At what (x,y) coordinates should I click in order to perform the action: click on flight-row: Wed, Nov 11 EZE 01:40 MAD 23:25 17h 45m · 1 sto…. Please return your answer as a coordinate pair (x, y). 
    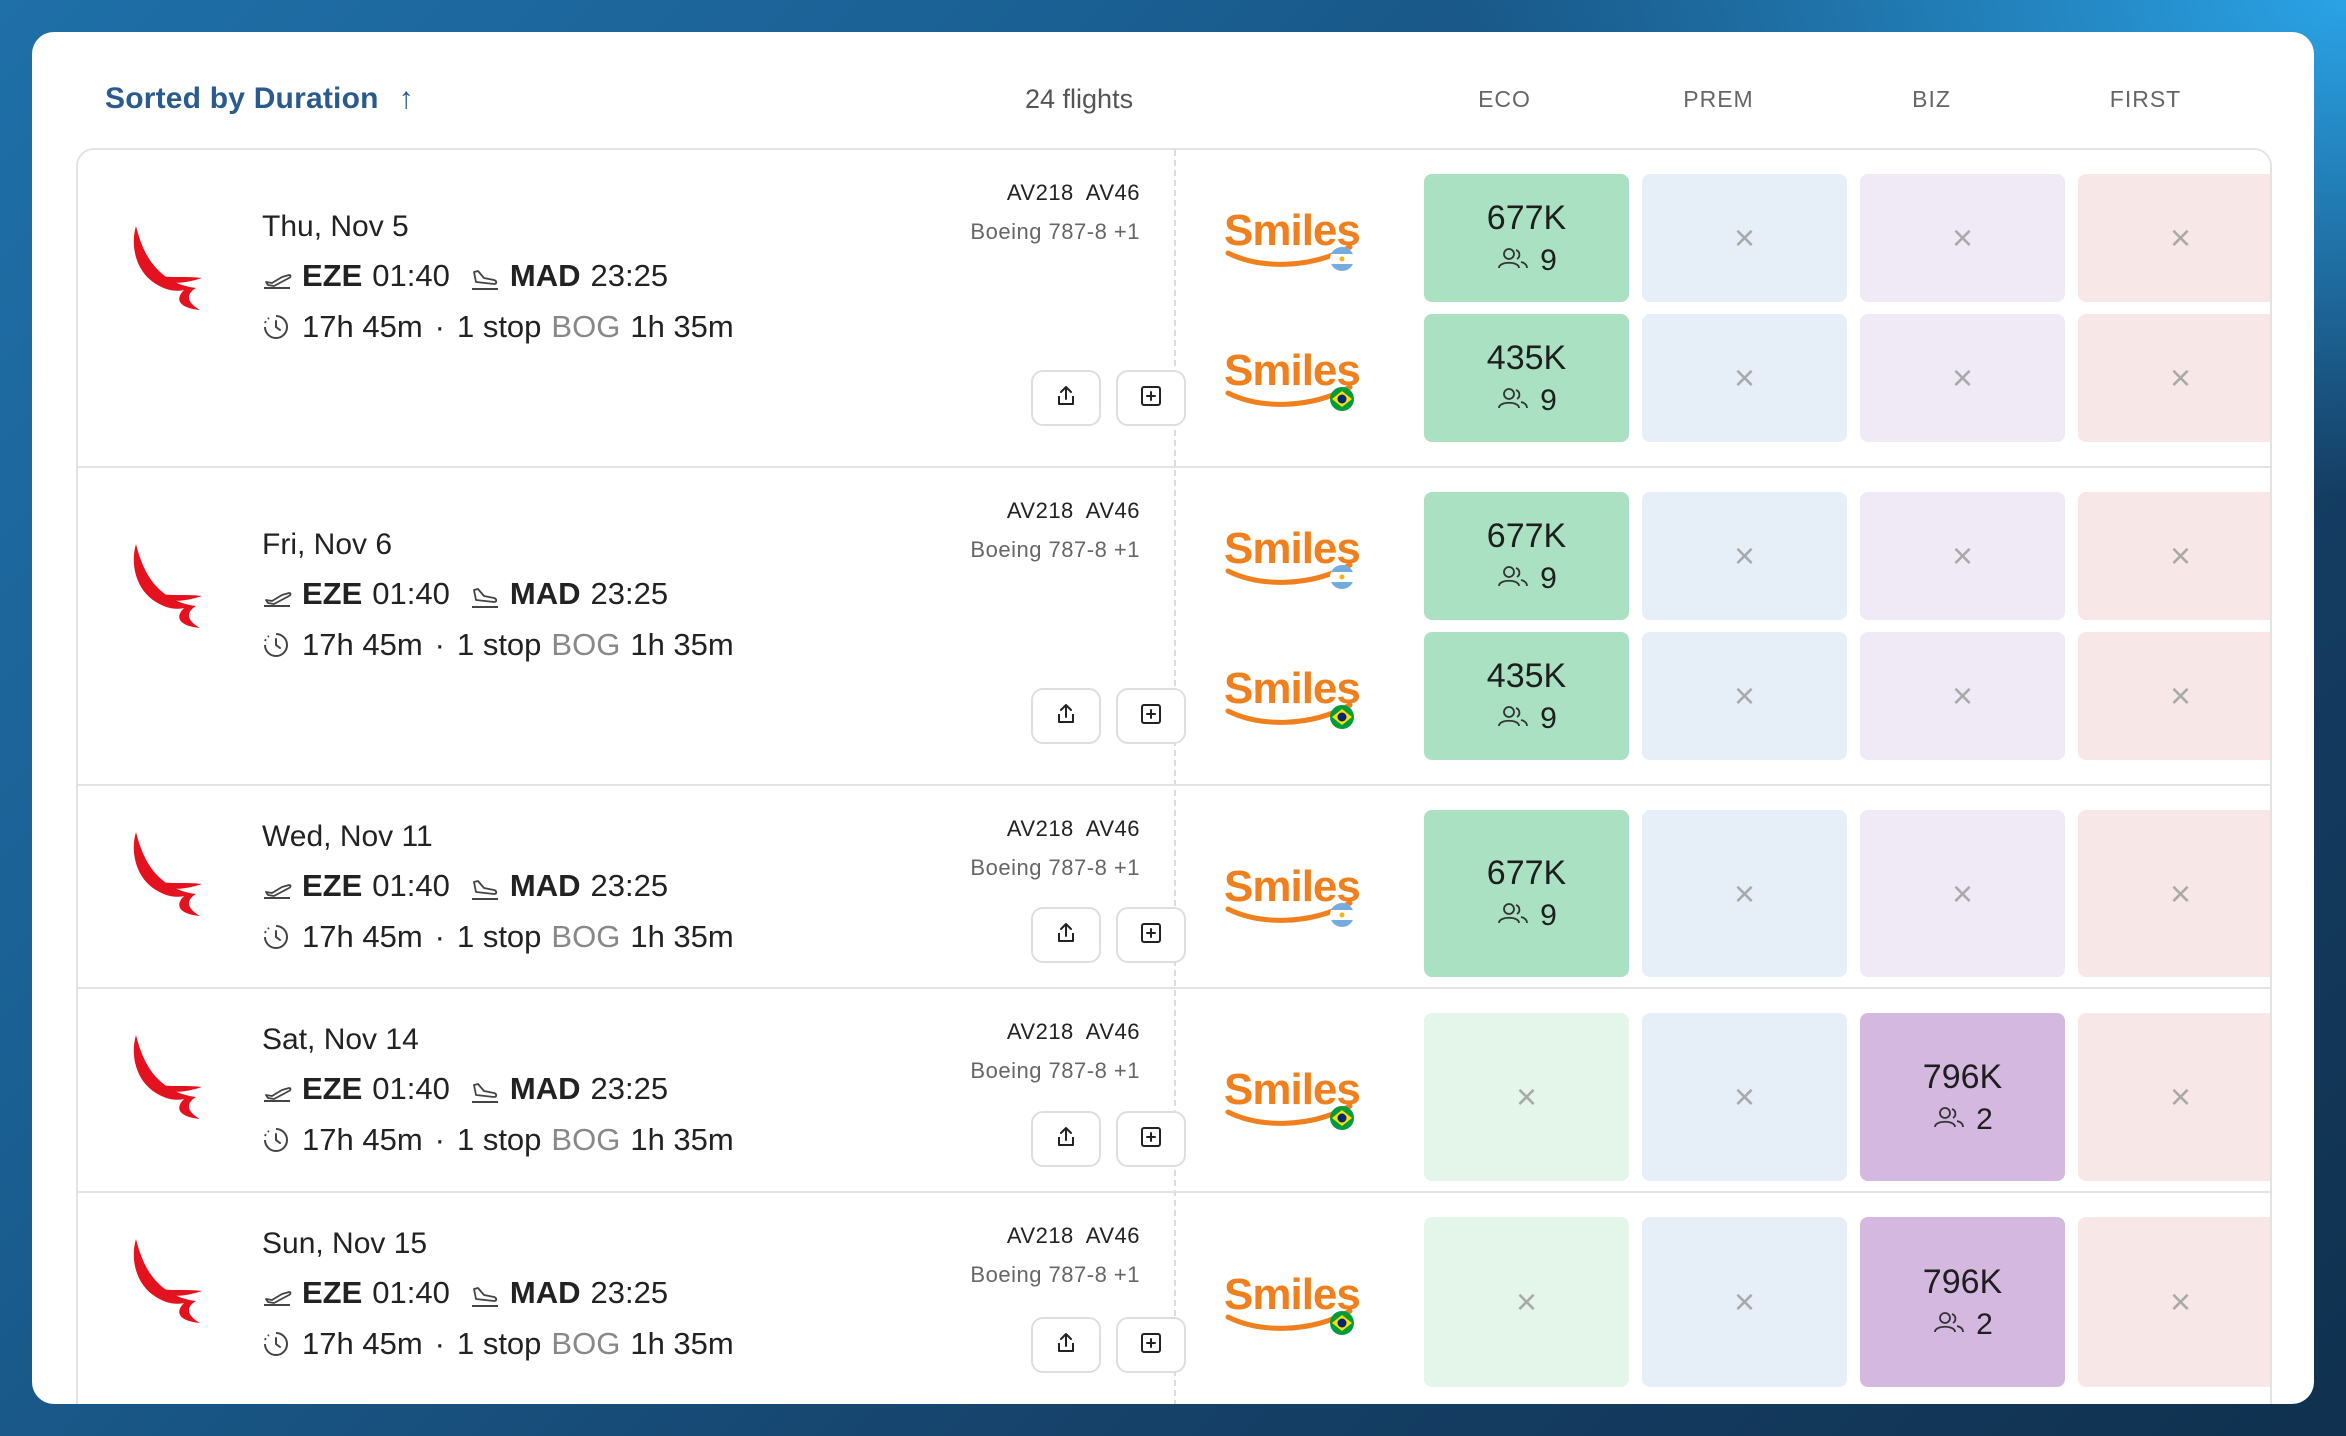
    Looking at the image, I should click on (1174, 887).